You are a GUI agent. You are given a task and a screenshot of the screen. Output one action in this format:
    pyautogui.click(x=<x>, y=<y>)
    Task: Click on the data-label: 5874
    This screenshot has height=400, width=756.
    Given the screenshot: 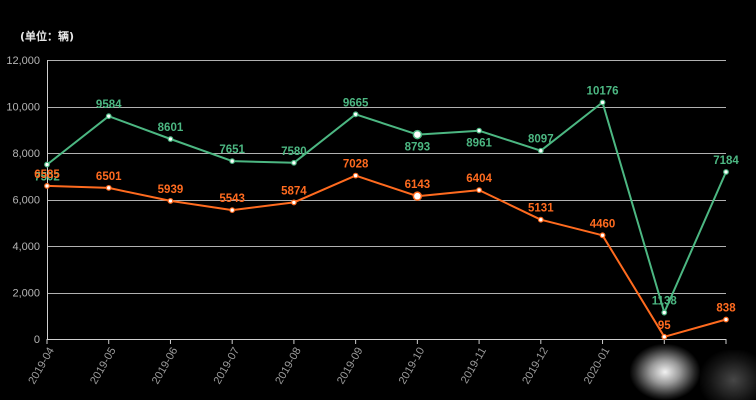 What is the action you would take?
    pyautogui.click(x=294, y=191)
    